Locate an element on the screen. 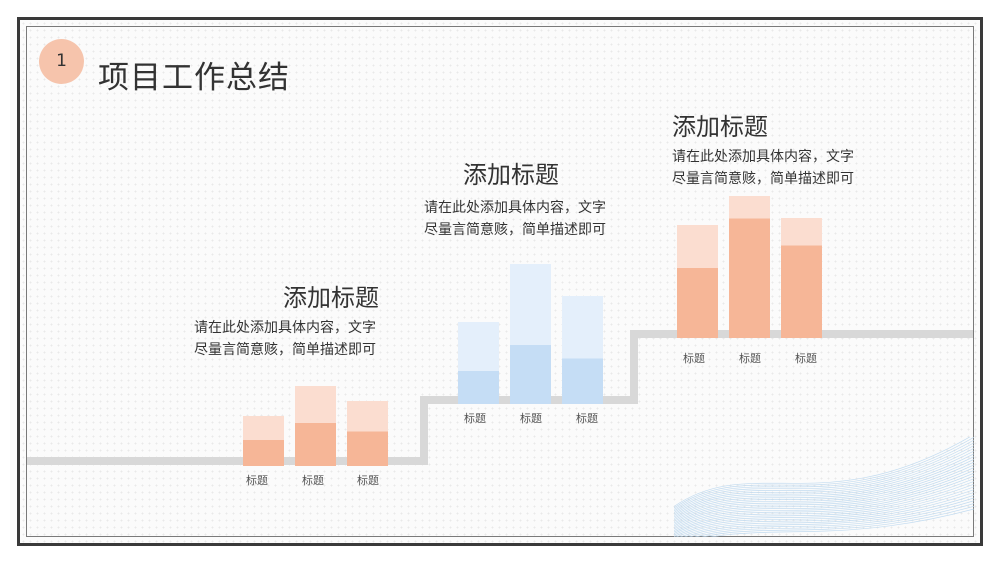  group-1-title: 添加标题 is located at coordinates (331, 298).